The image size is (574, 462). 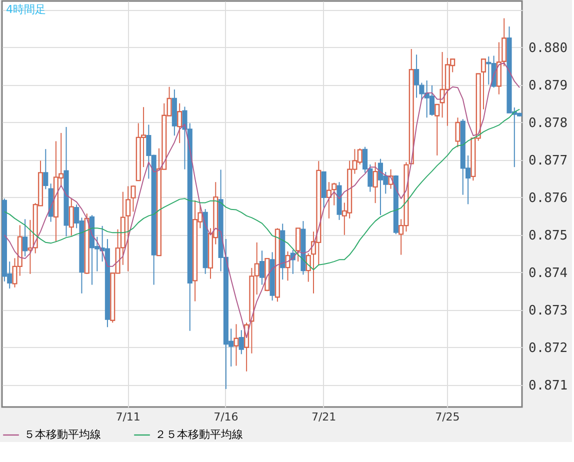 What do you see at coordinates (548, 348) in the screenshot?
I see `y-tick-label: 0.872` at bounding box center [548, 348].